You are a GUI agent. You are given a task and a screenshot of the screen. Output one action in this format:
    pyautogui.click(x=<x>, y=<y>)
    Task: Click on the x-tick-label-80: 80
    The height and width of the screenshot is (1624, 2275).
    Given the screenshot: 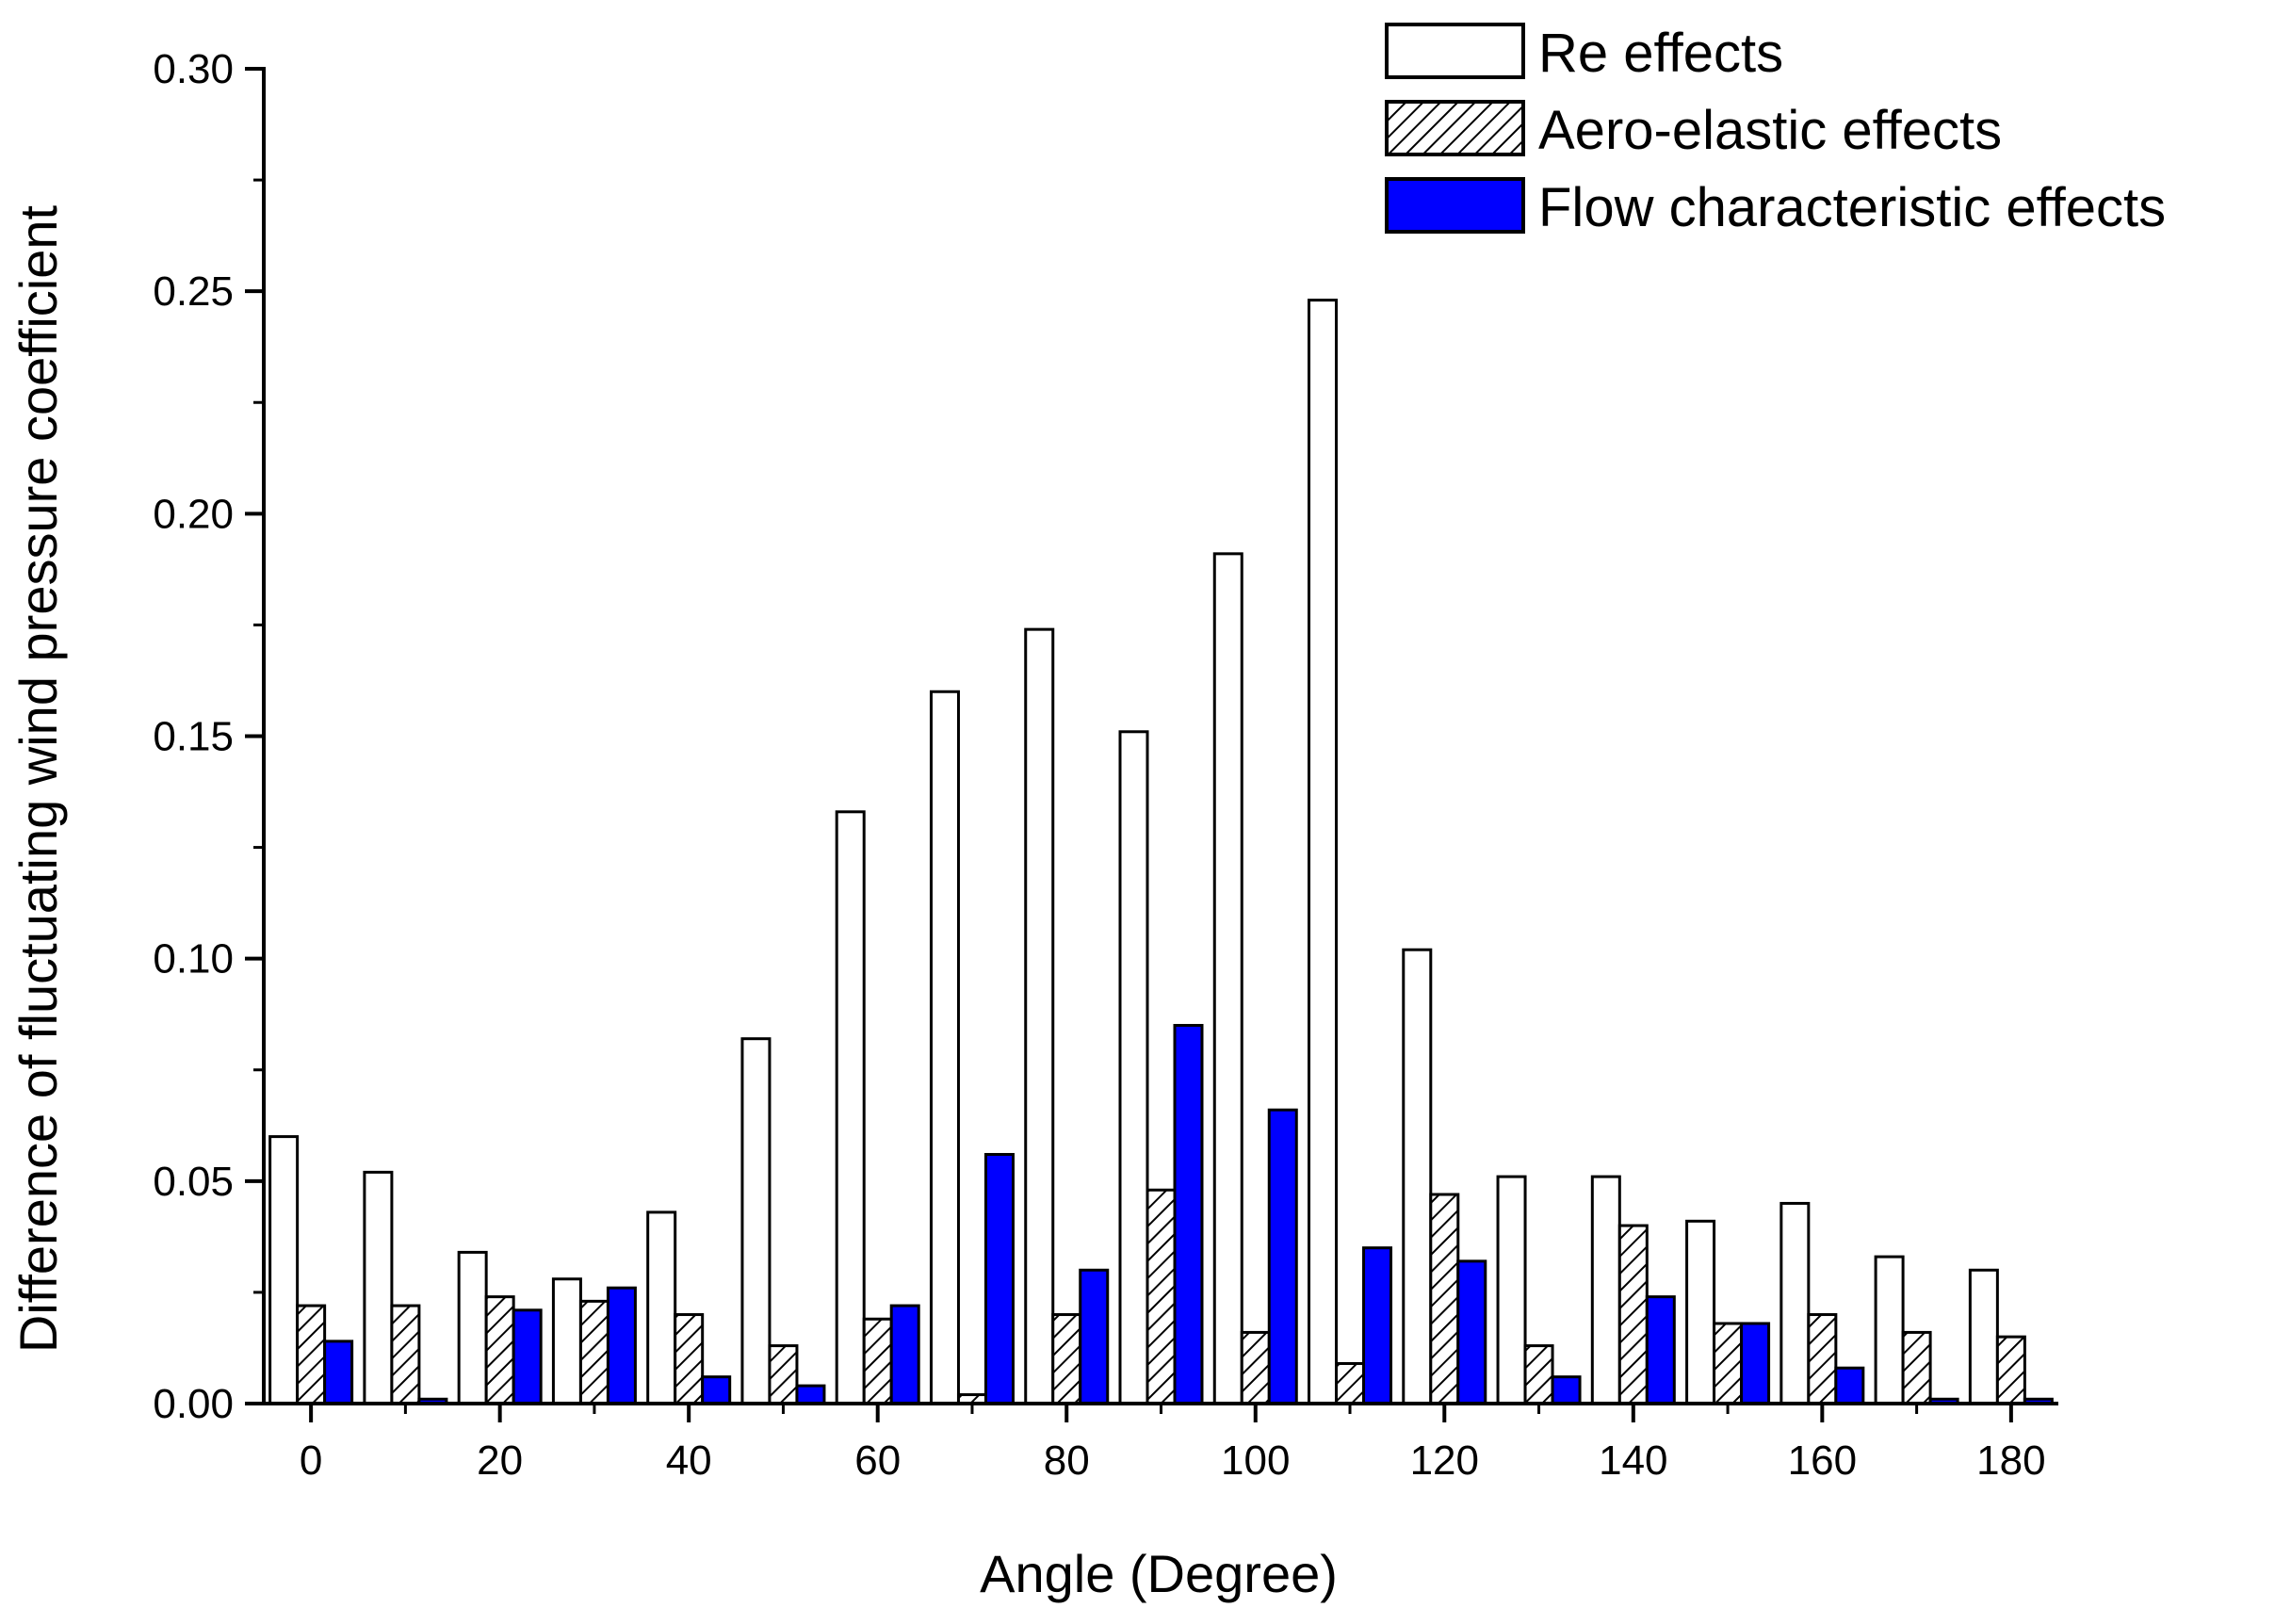 What is the action you would take?
    pyautogui.click(x=1067, y=1460)
    